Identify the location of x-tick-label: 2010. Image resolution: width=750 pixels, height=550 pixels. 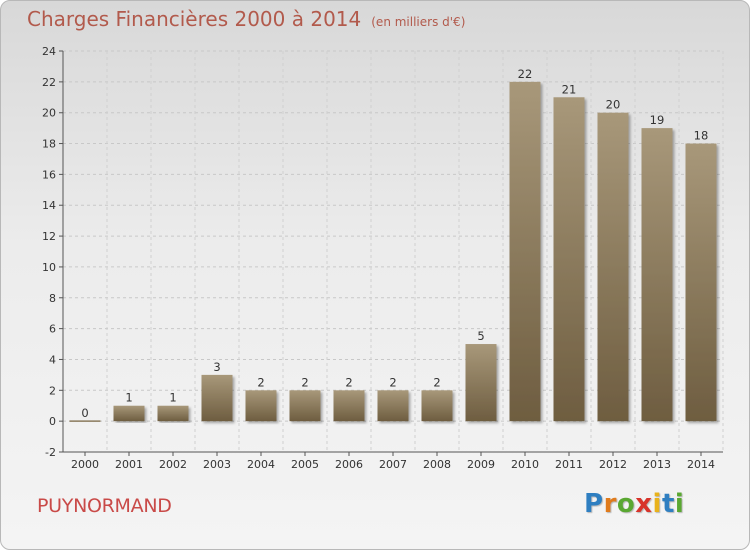
(525, 464).